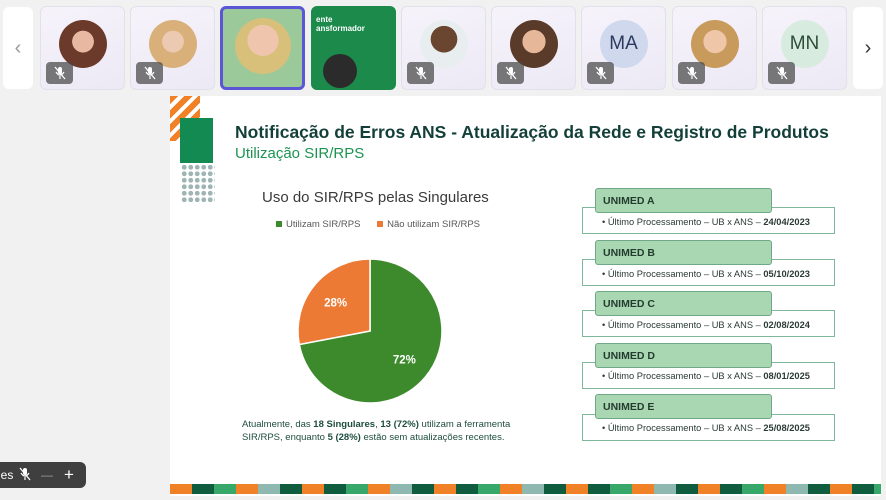 This screenshot has height=500, width=886. What do you see at coordinates (786, 428) in the screenshot?
I see `unit-date: 25/08/2025` at bounding box center [786, 428].